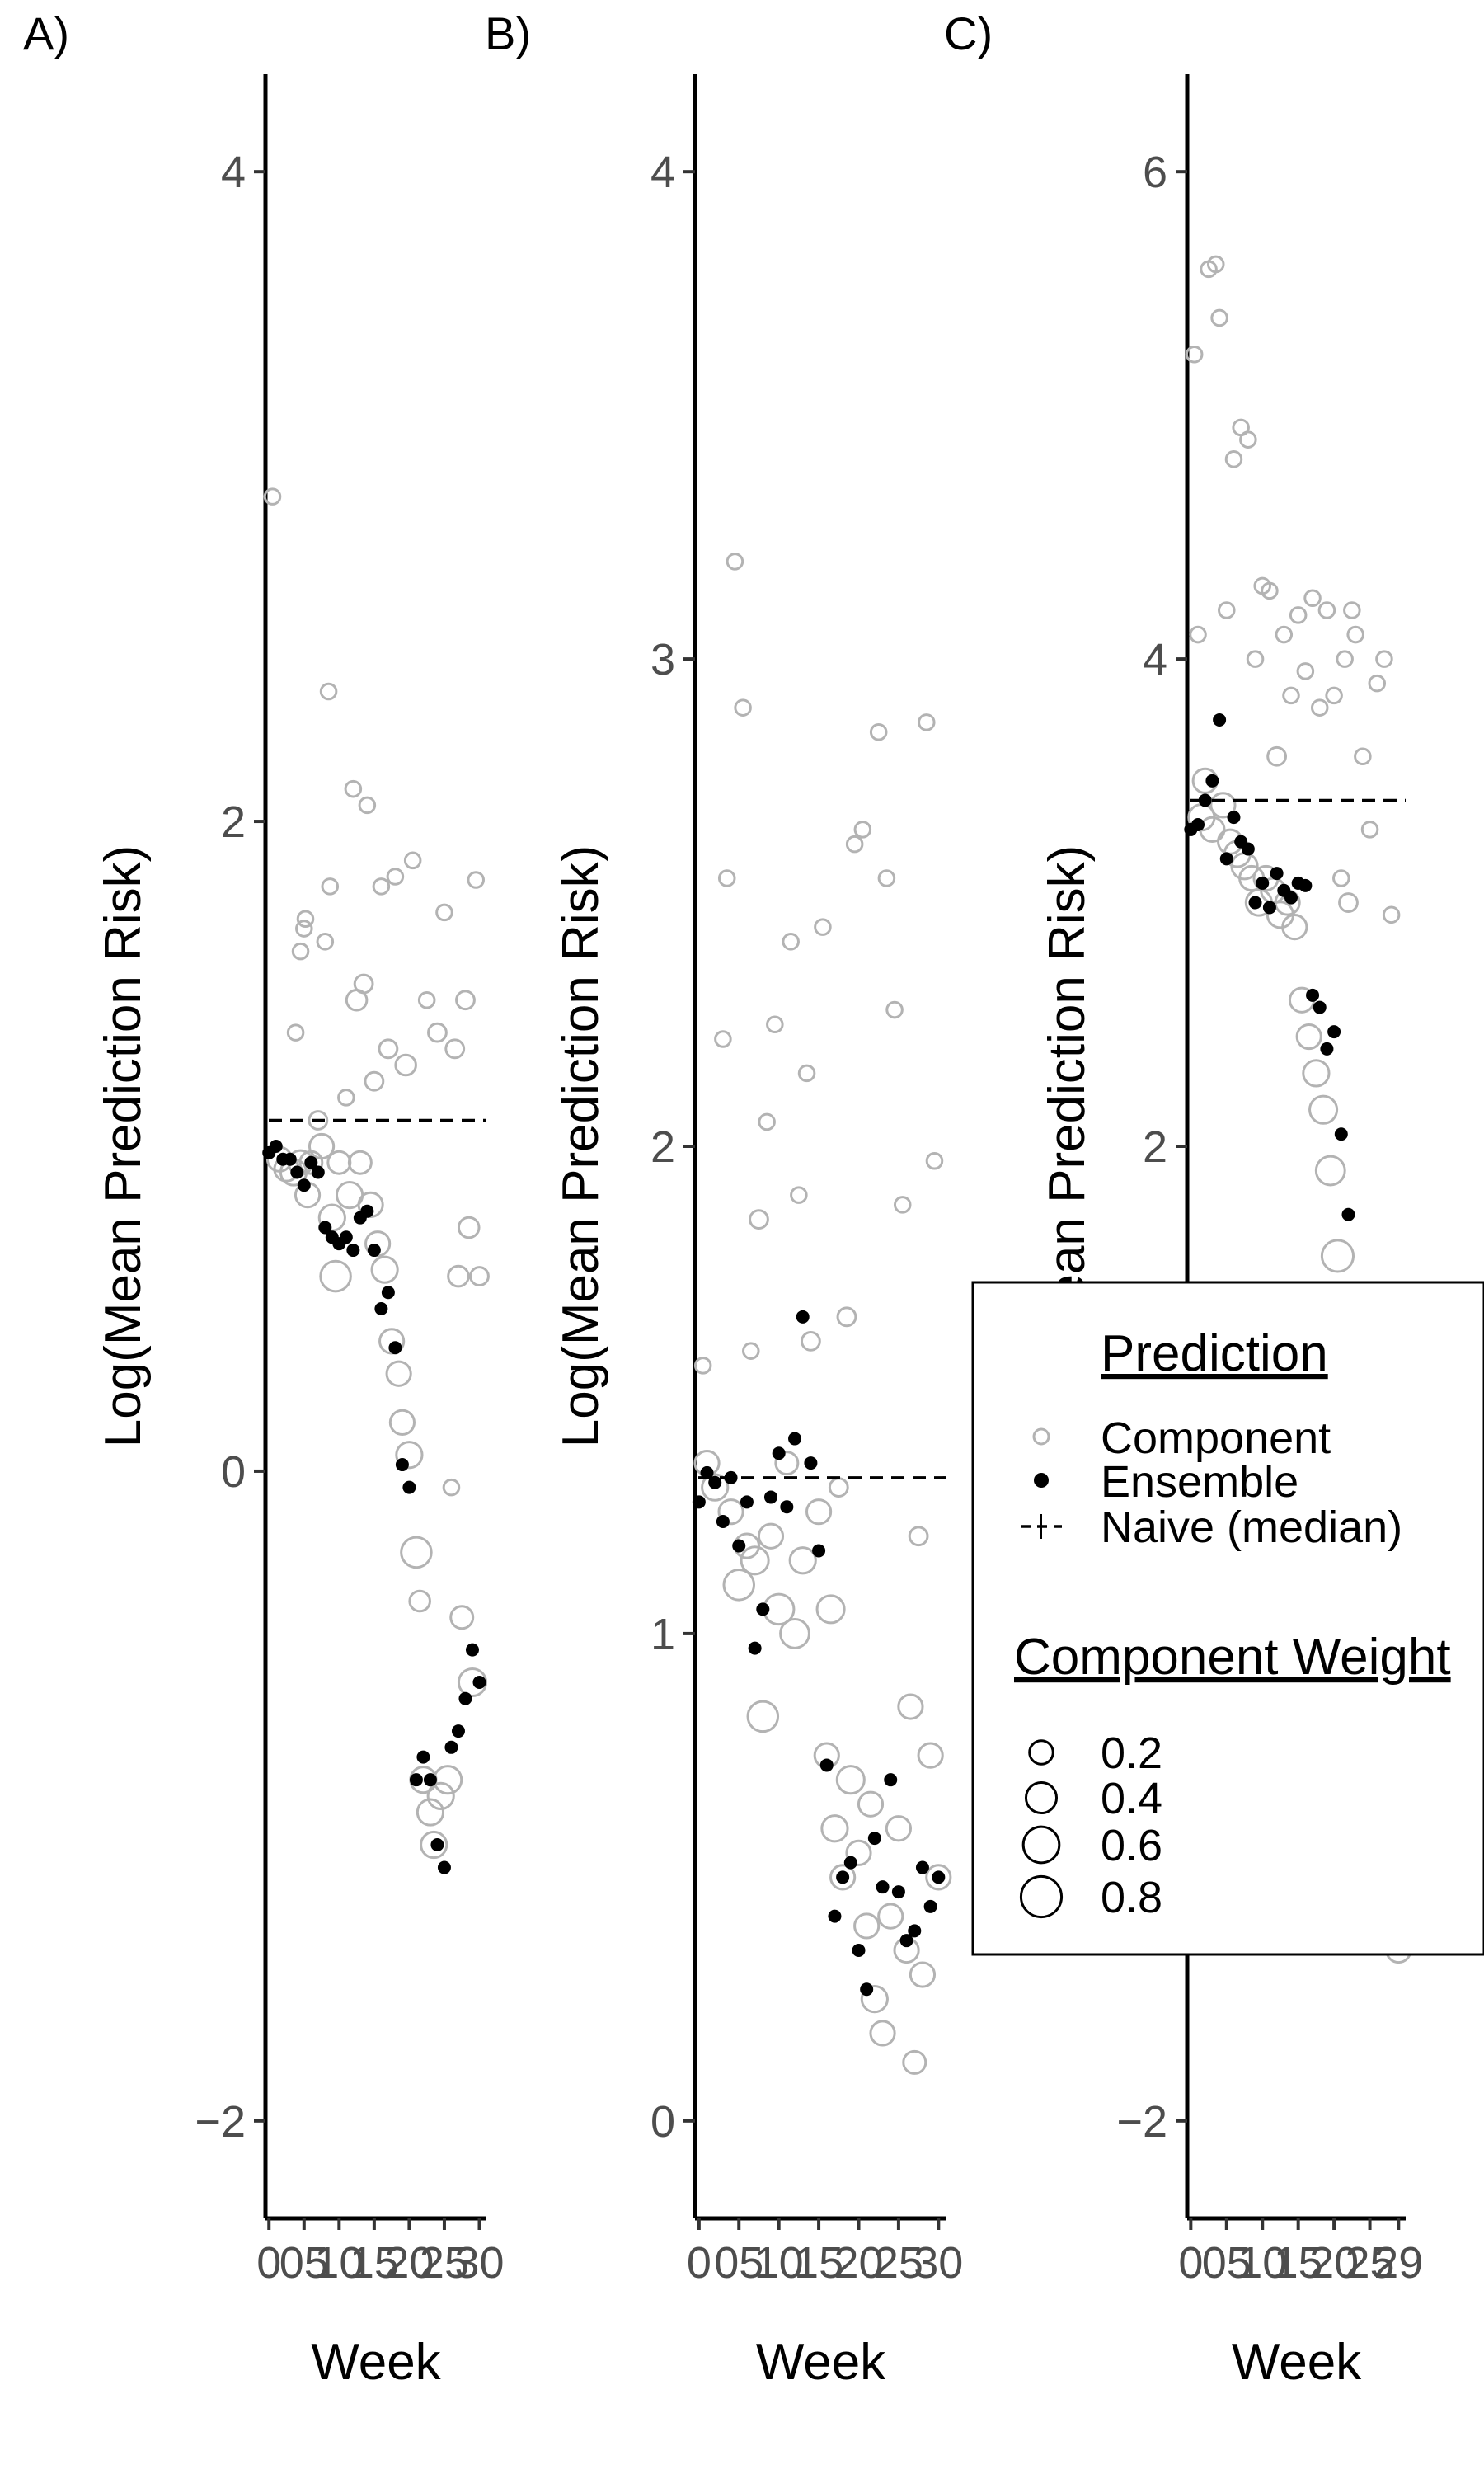 This screenshot has width=1484, height=2474. What do you see at coordinates (233, 1472) in the screenshot?
I see `y-tick-label: 0` at bounding box center [233, 1472].